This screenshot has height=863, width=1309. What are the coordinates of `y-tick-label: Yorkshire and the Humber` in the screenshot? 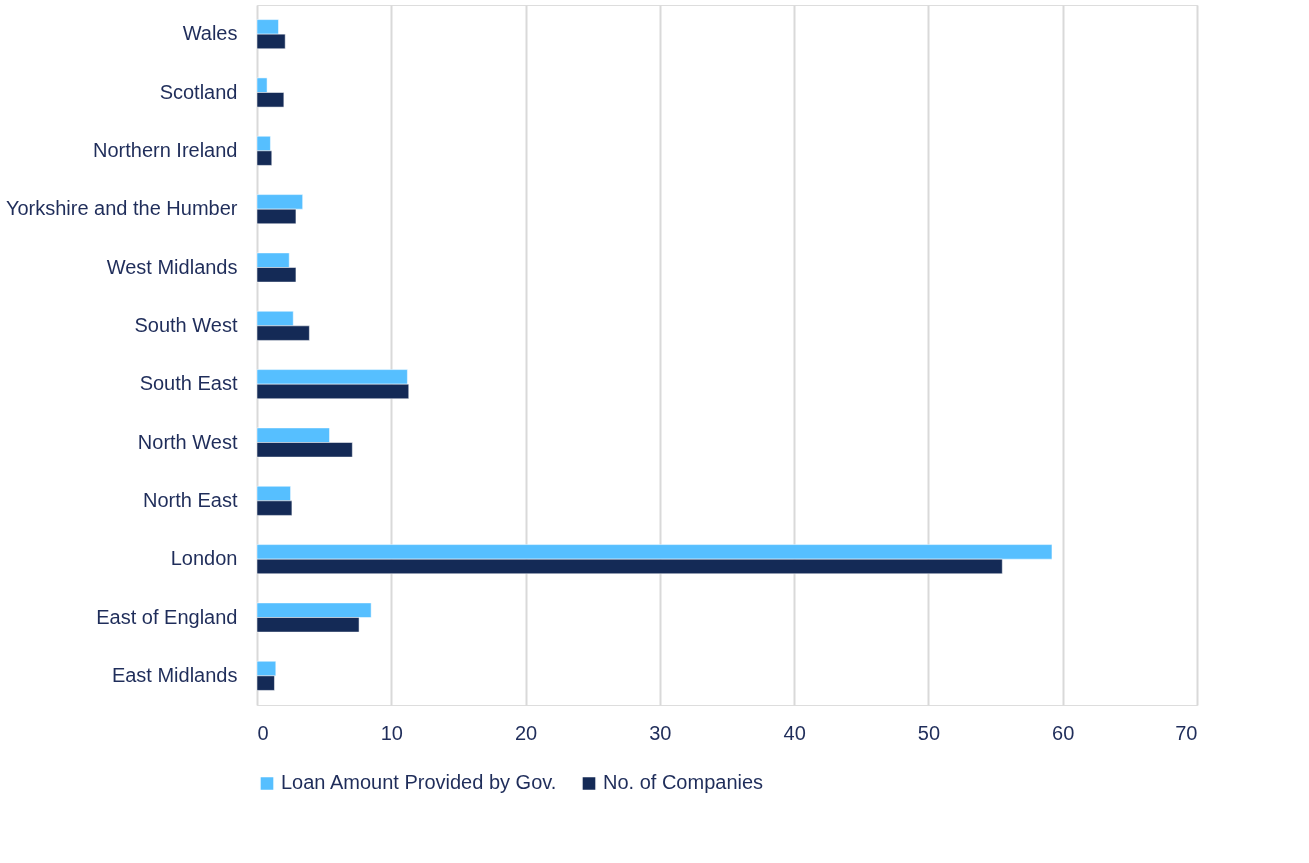 It's located at (121, 208).